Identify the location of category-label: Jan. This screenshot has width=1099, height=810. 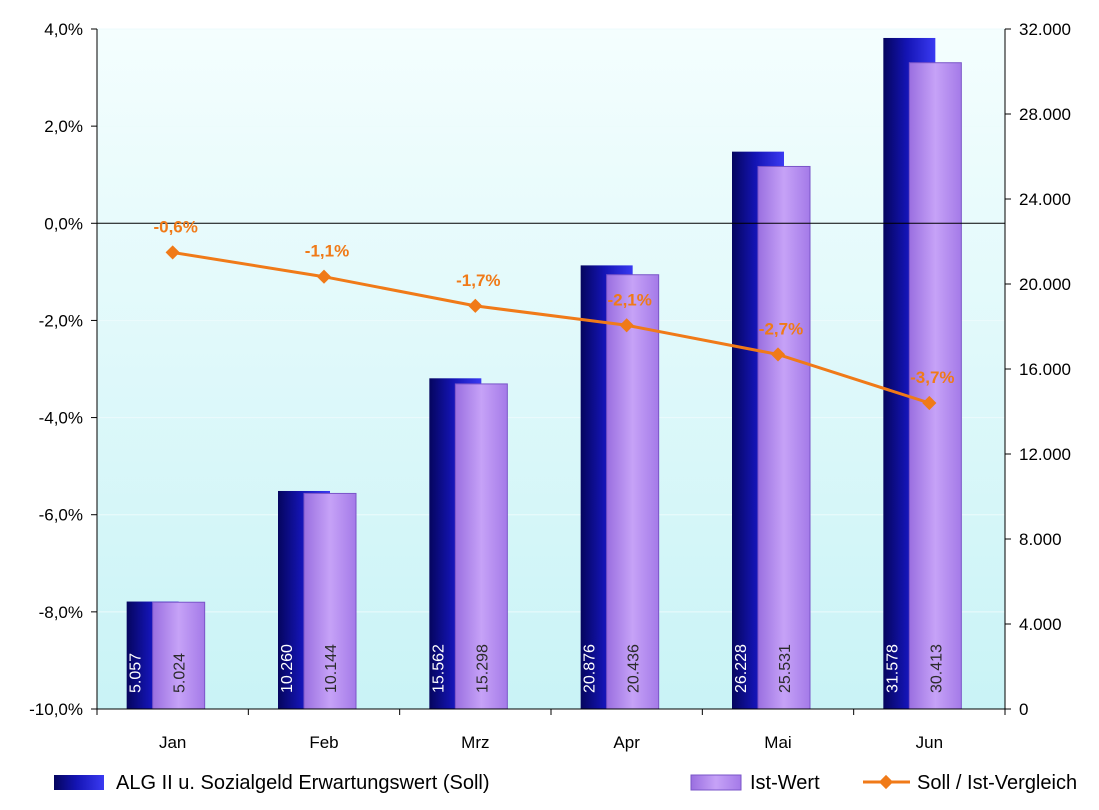
(172, 742).